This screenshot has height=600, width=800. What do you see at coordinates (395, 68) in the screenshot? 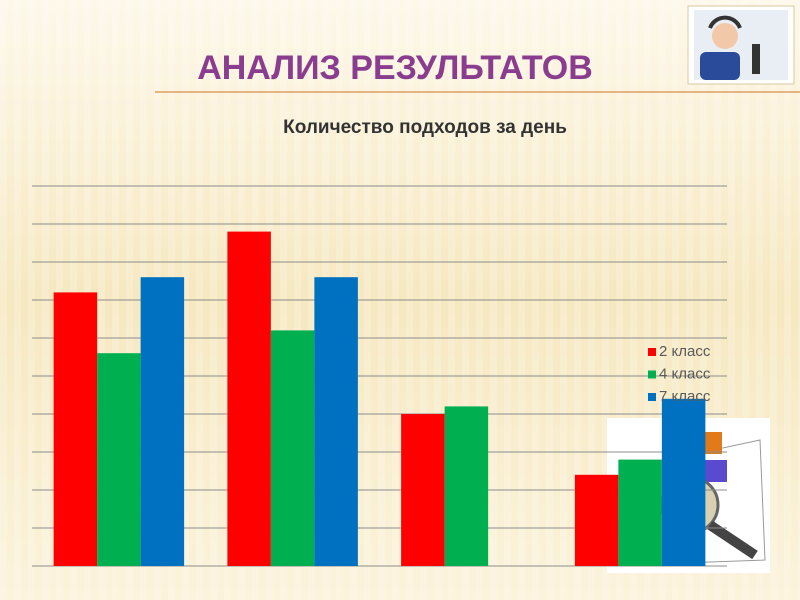
I see `slide-title: АНАЛИЗ РЕЗУЛЬТАТОВ` at bounding box center [395, 68].